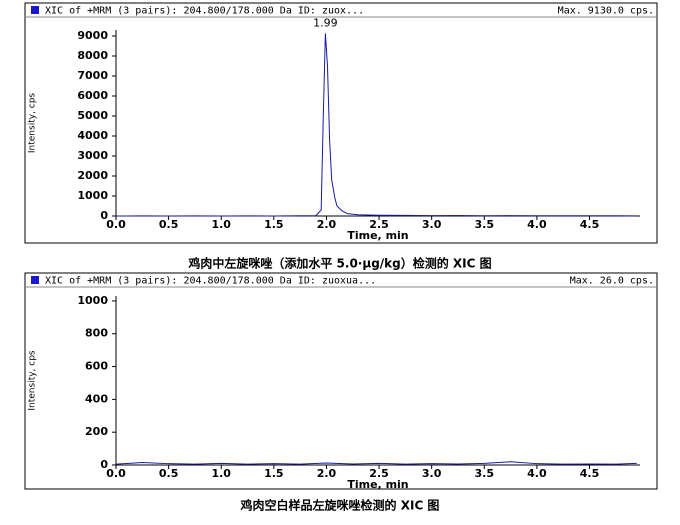  Describe the element at coordinates (92, 135) in the screenshot. I see `y-tick-label: 4000` at that location.